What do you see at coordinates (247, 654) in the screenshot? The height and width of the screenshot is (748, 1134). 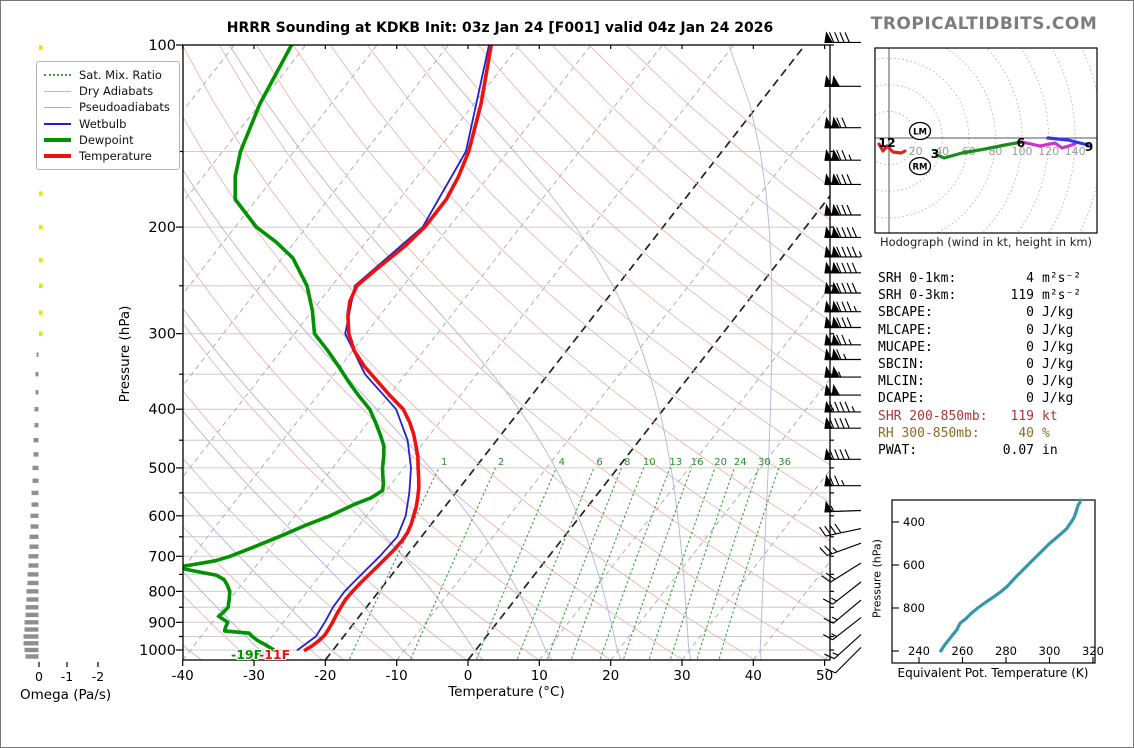 I see `surface-dewpoint-label: -19F` at bounding box center [247, 654].